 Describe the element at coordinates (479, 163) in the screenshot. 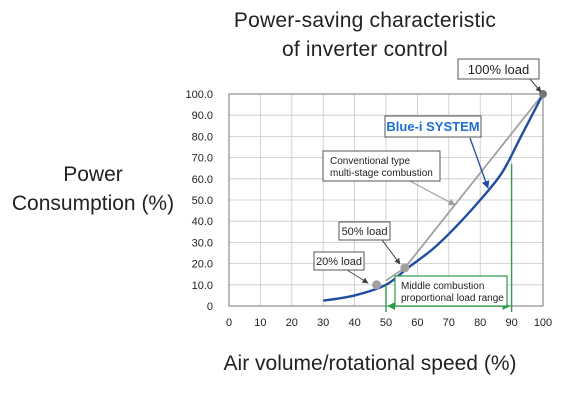

I see `blue-callout-arrow` at that location.